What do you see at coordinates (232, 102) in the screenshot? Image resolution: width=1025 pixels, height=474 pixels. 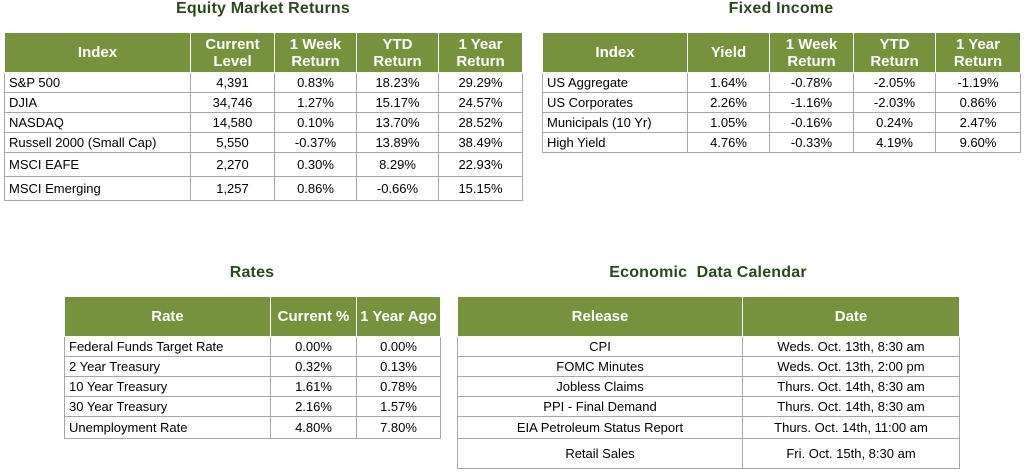 I see `table-cell: 34,746` at bounding box center [232, 102].